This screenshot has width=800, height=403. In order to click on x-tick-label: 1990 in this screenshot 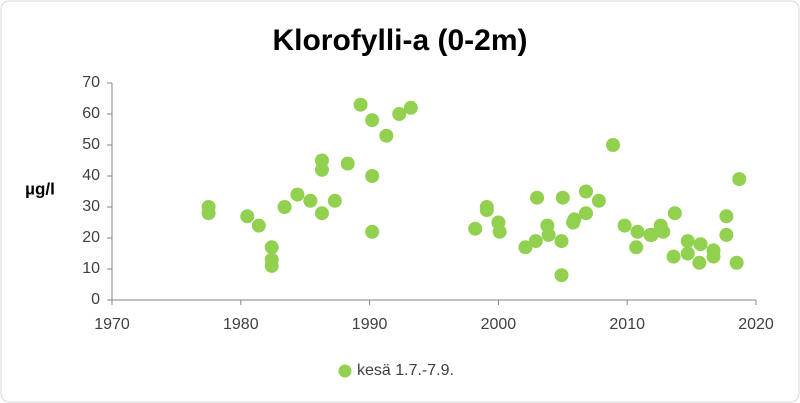, I will do `click(370, 324)`.